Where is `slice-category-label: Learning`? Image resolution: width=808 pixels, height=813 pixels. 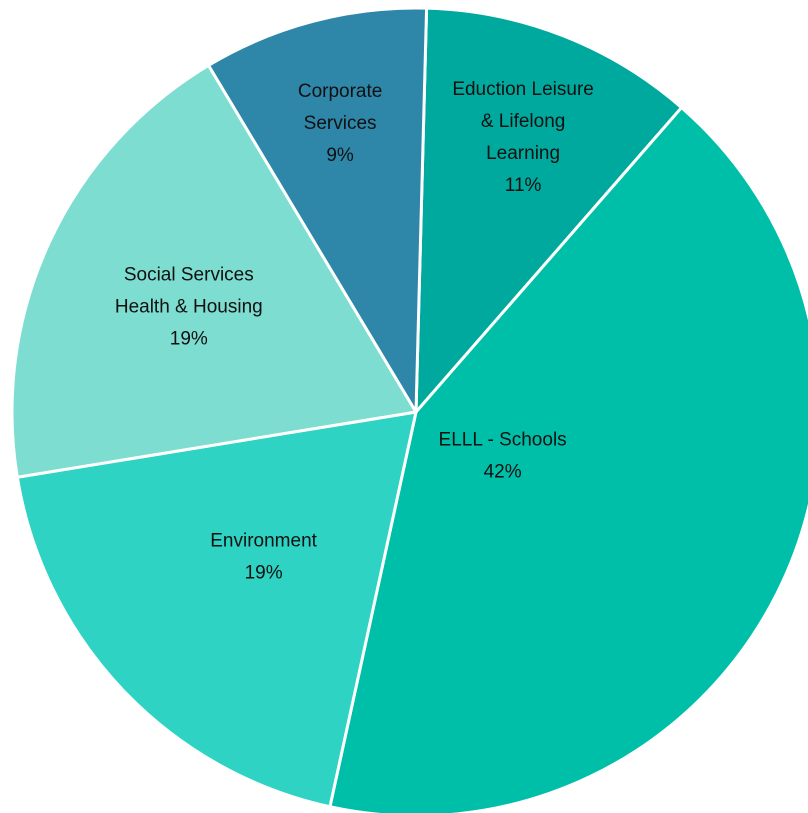
slice-category-label: Learning is located at coordinates (523, 153).